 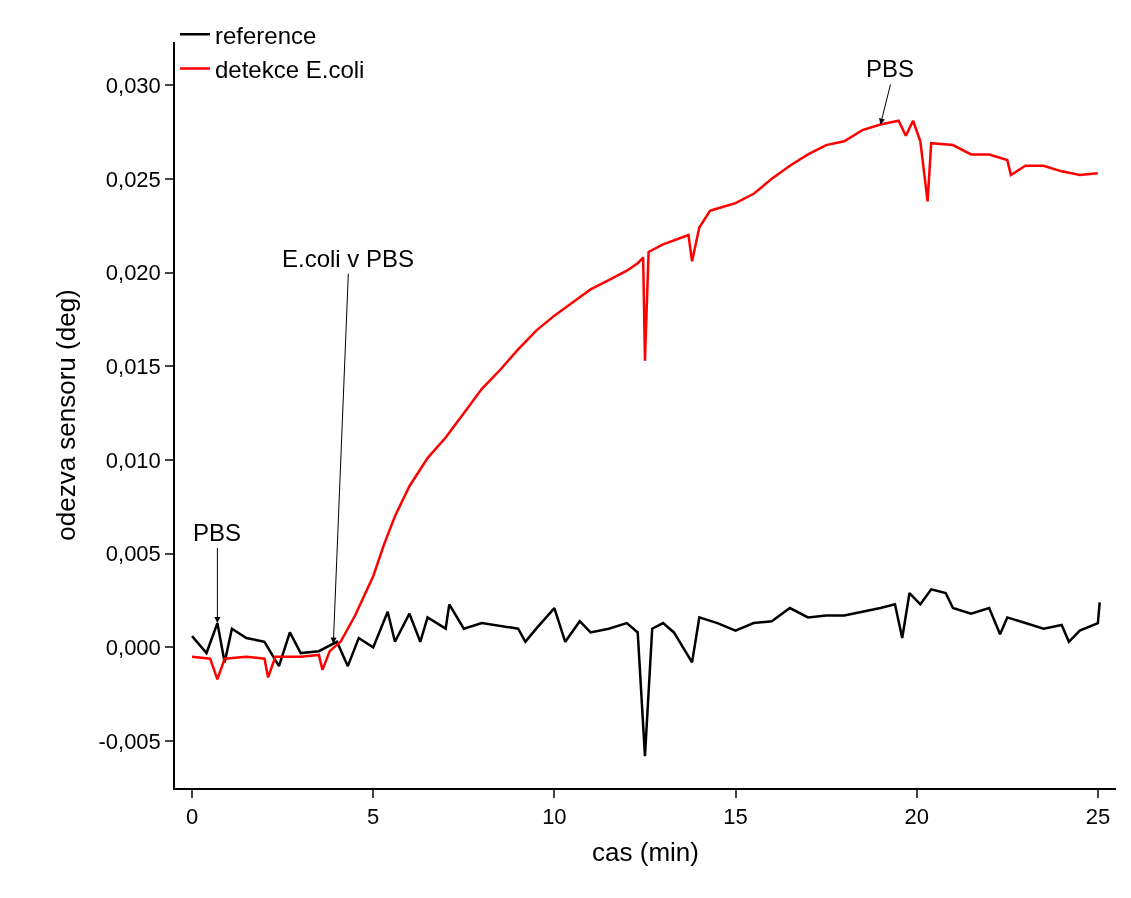 What do you see at coordinates (66, 415) in the screenshot?
I see `y-axis-title: odezva sensoru (deg)` at bounding box center [66, 415].